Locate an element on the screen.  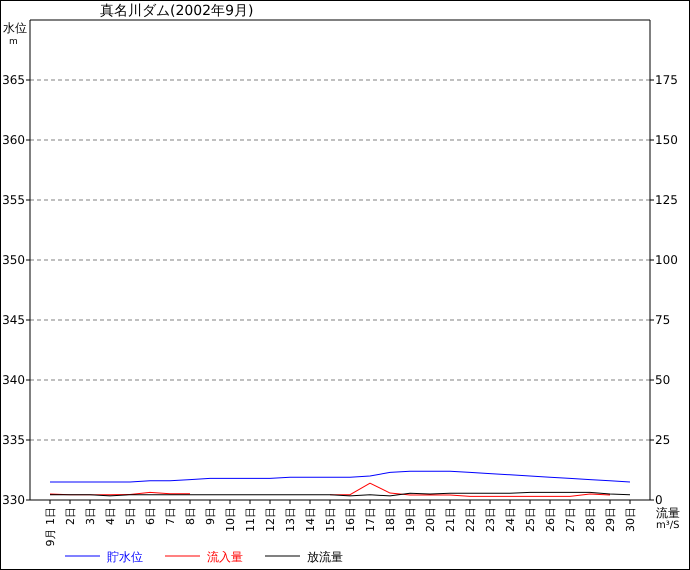
x-tick-label: 27日 is located at coordinates (570, 519).